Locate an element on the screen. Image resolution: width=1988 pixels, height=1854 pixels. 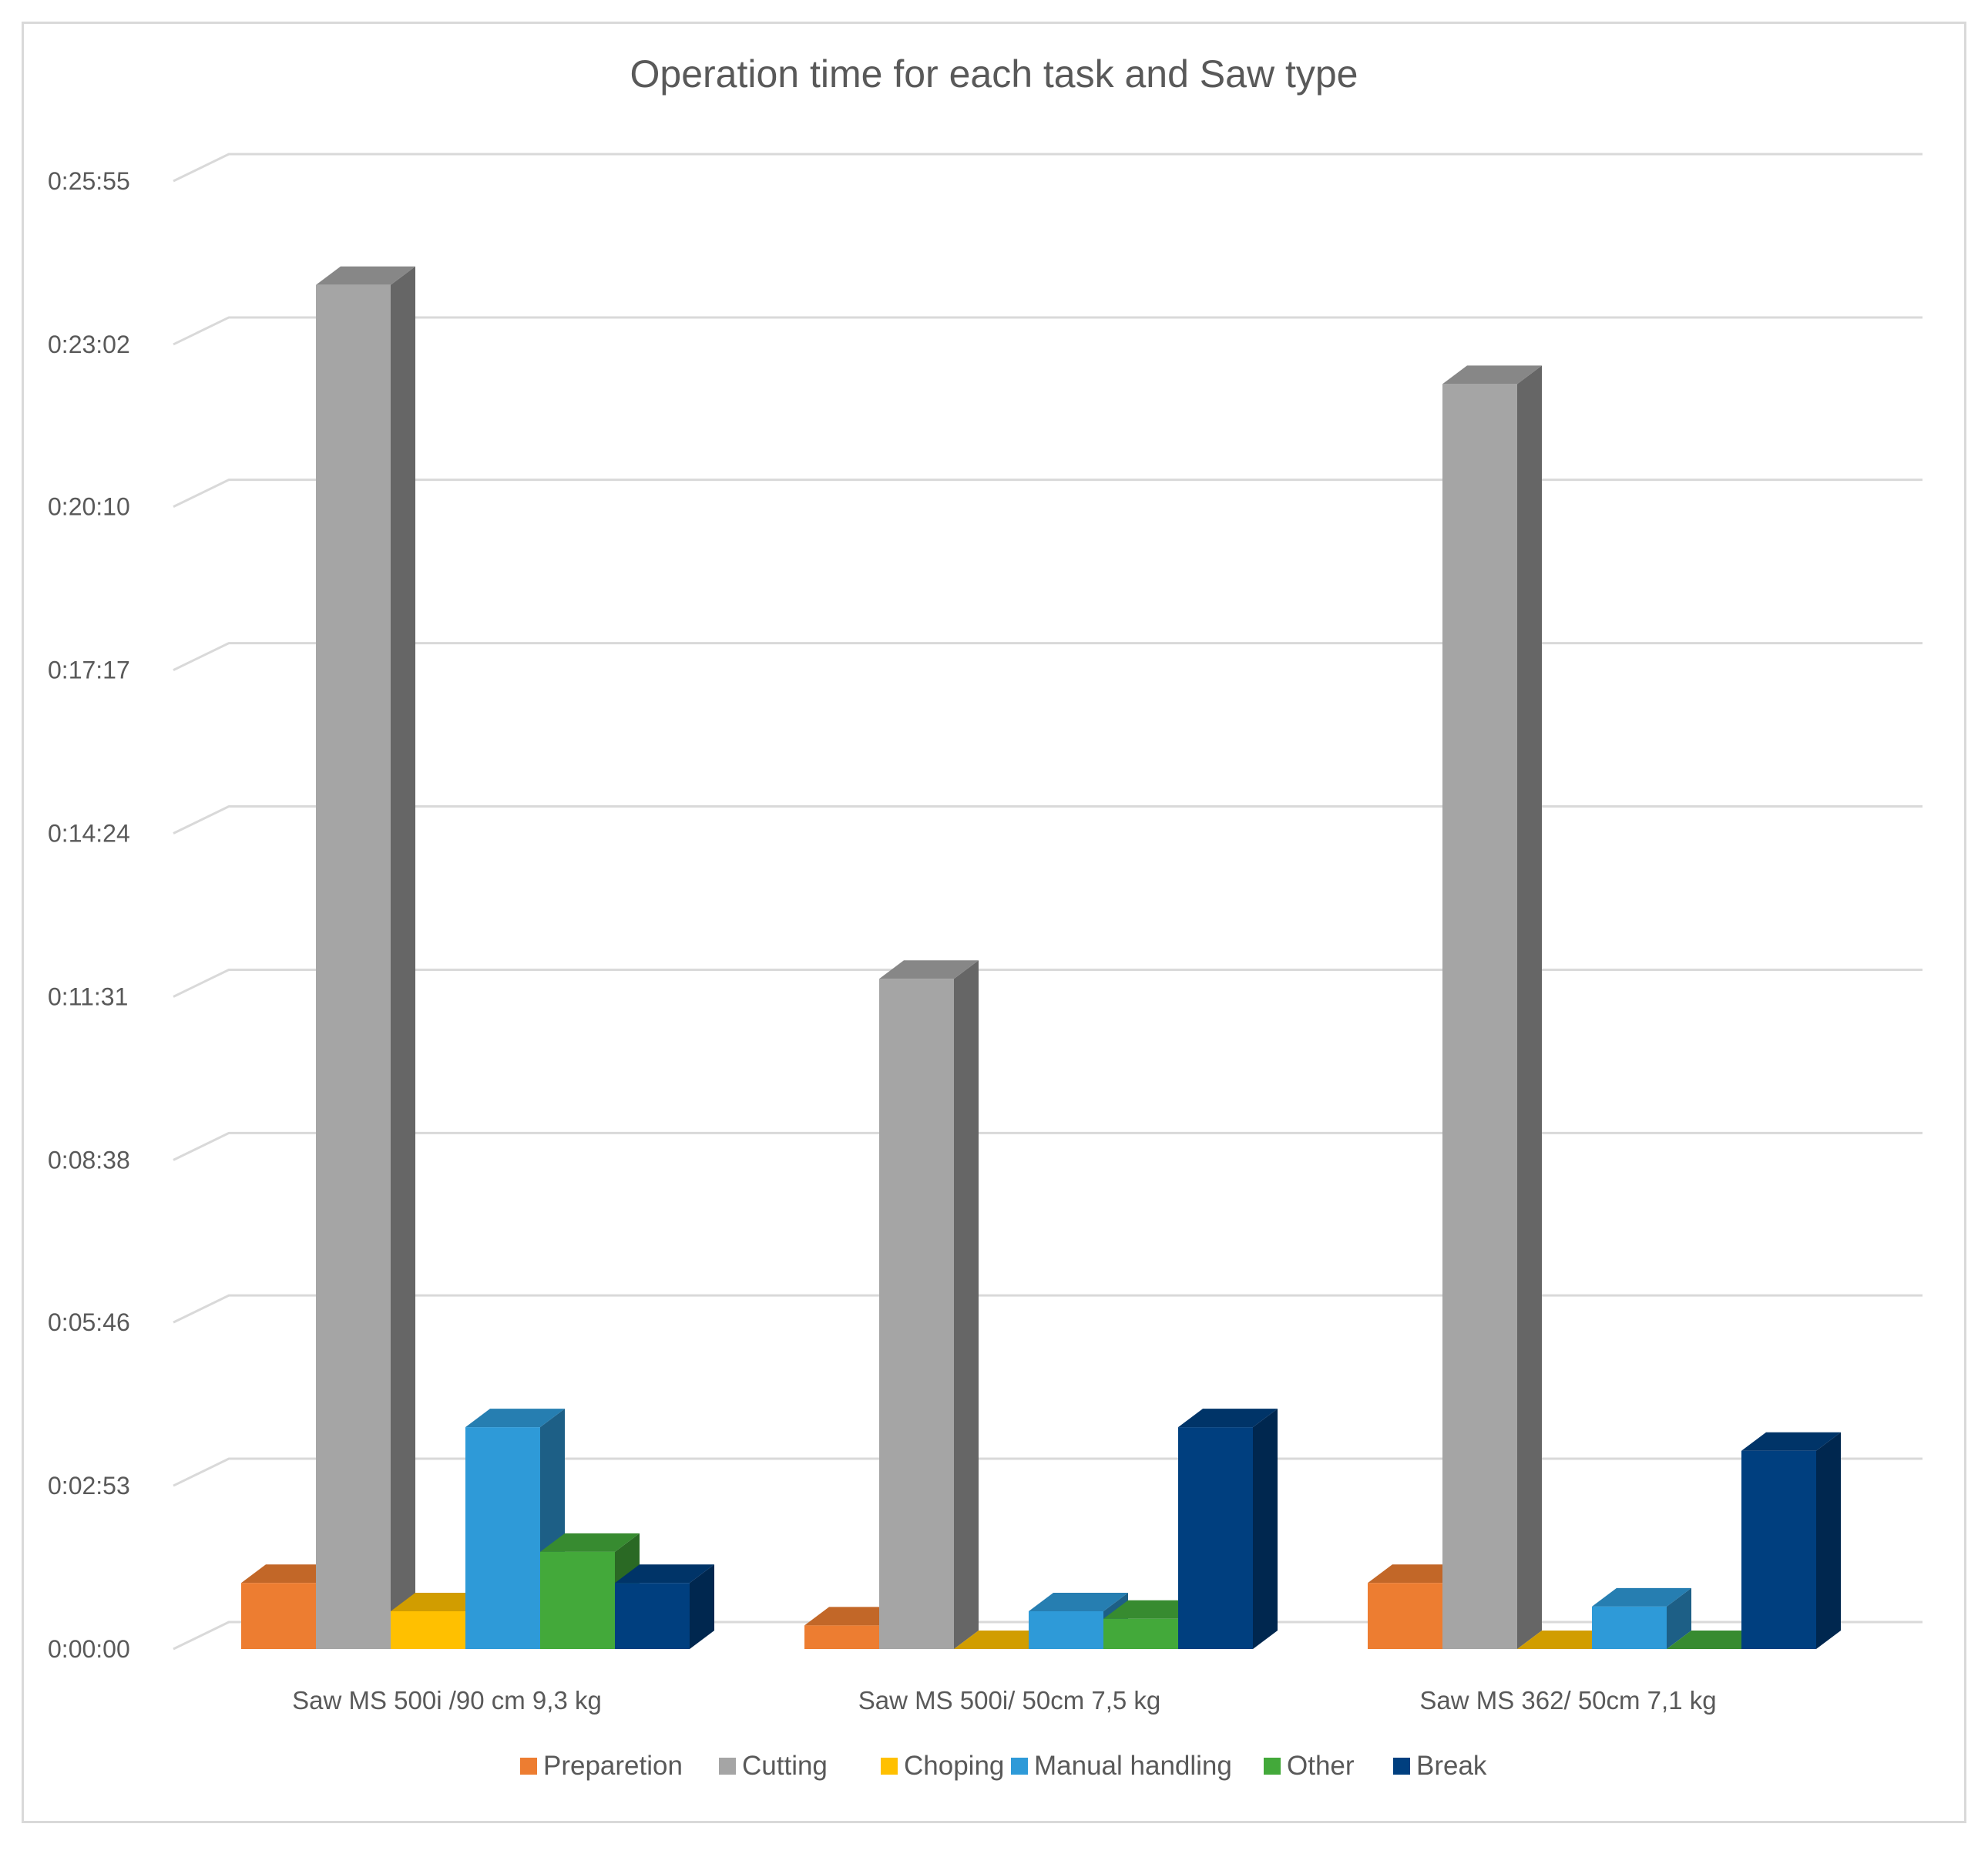
legend-label: Manual handling is located at coordinates (1133, 1766).